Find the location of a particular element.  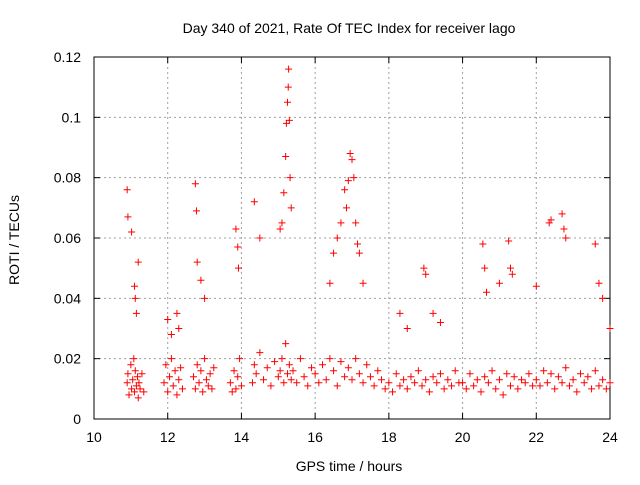

x-tick-label: 22 is located at coordinates (536, 437).